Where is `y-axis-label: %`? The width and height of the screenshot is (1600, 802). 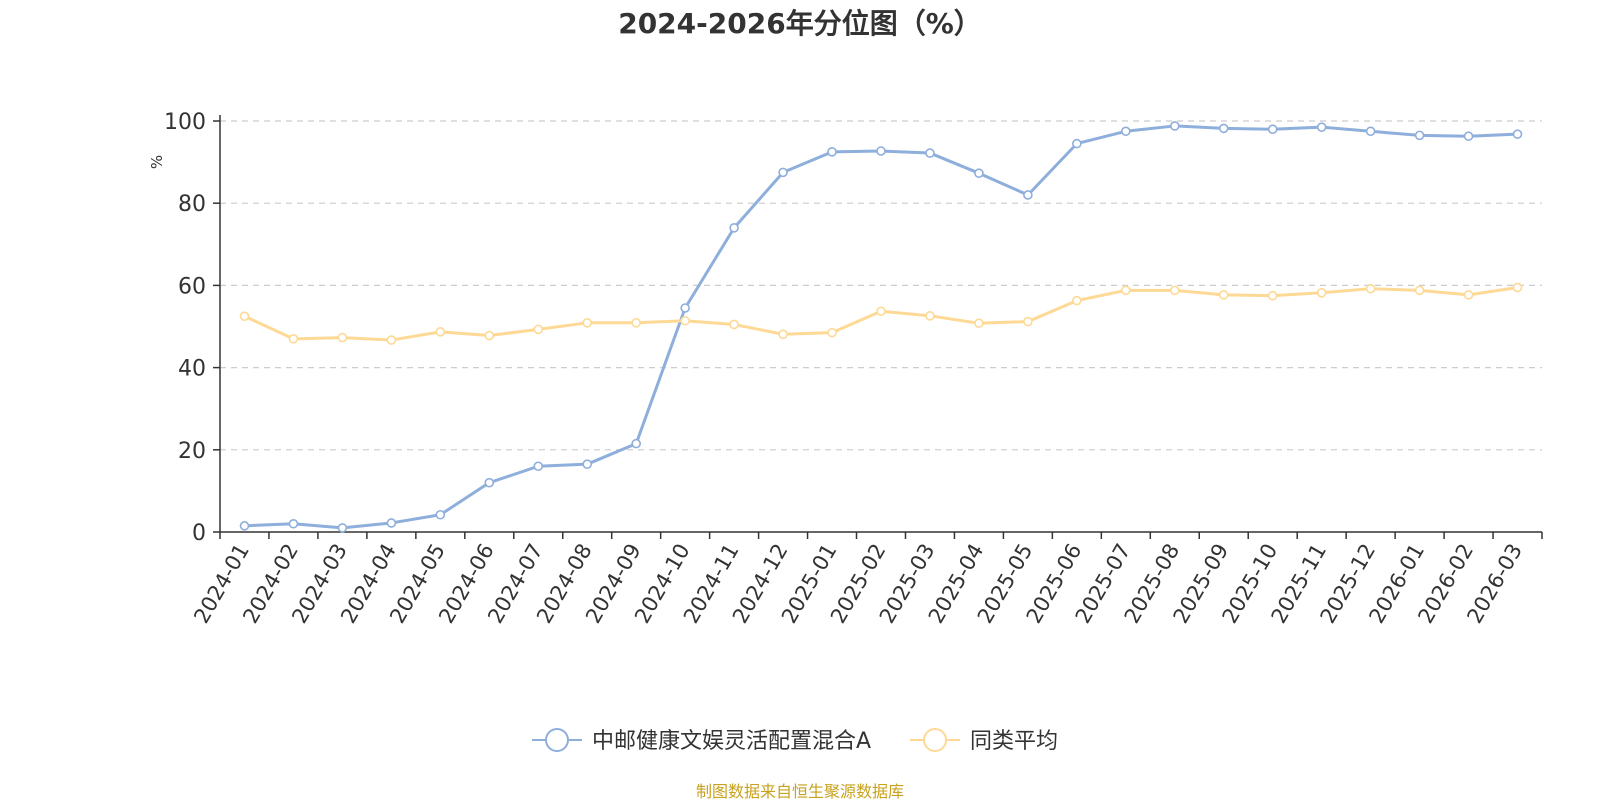
y-axis-label: % is located at coordinates (157, 162).